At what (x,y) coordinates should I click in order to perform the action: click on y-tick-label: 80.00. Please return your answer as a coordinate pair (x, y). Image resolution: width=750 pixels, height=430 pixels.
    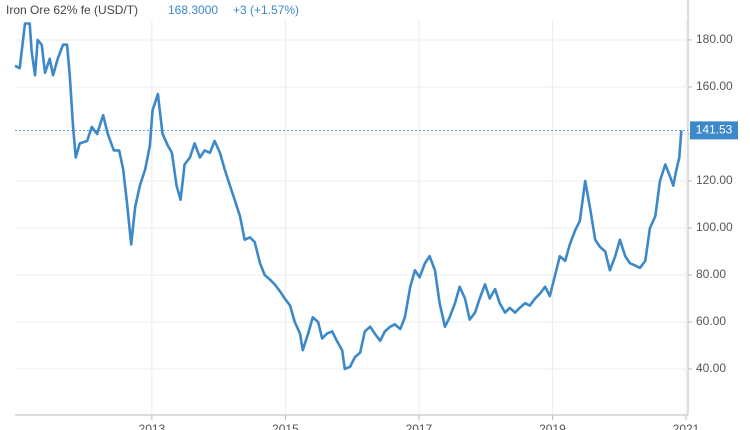
    Looking at the image, I should click on (711, 274).